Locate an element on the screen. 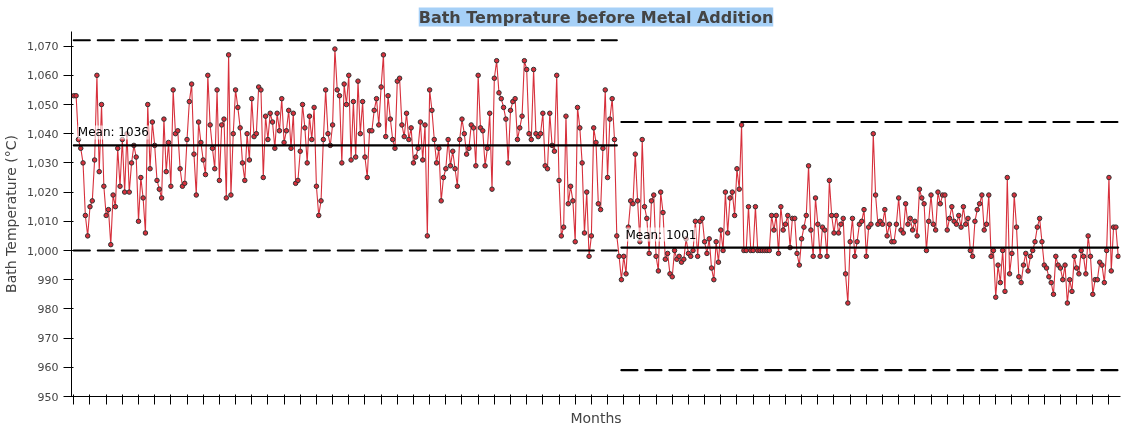 The image size is (1138, 433). y-tick-label: 980 is located at coordinates (48, 309).